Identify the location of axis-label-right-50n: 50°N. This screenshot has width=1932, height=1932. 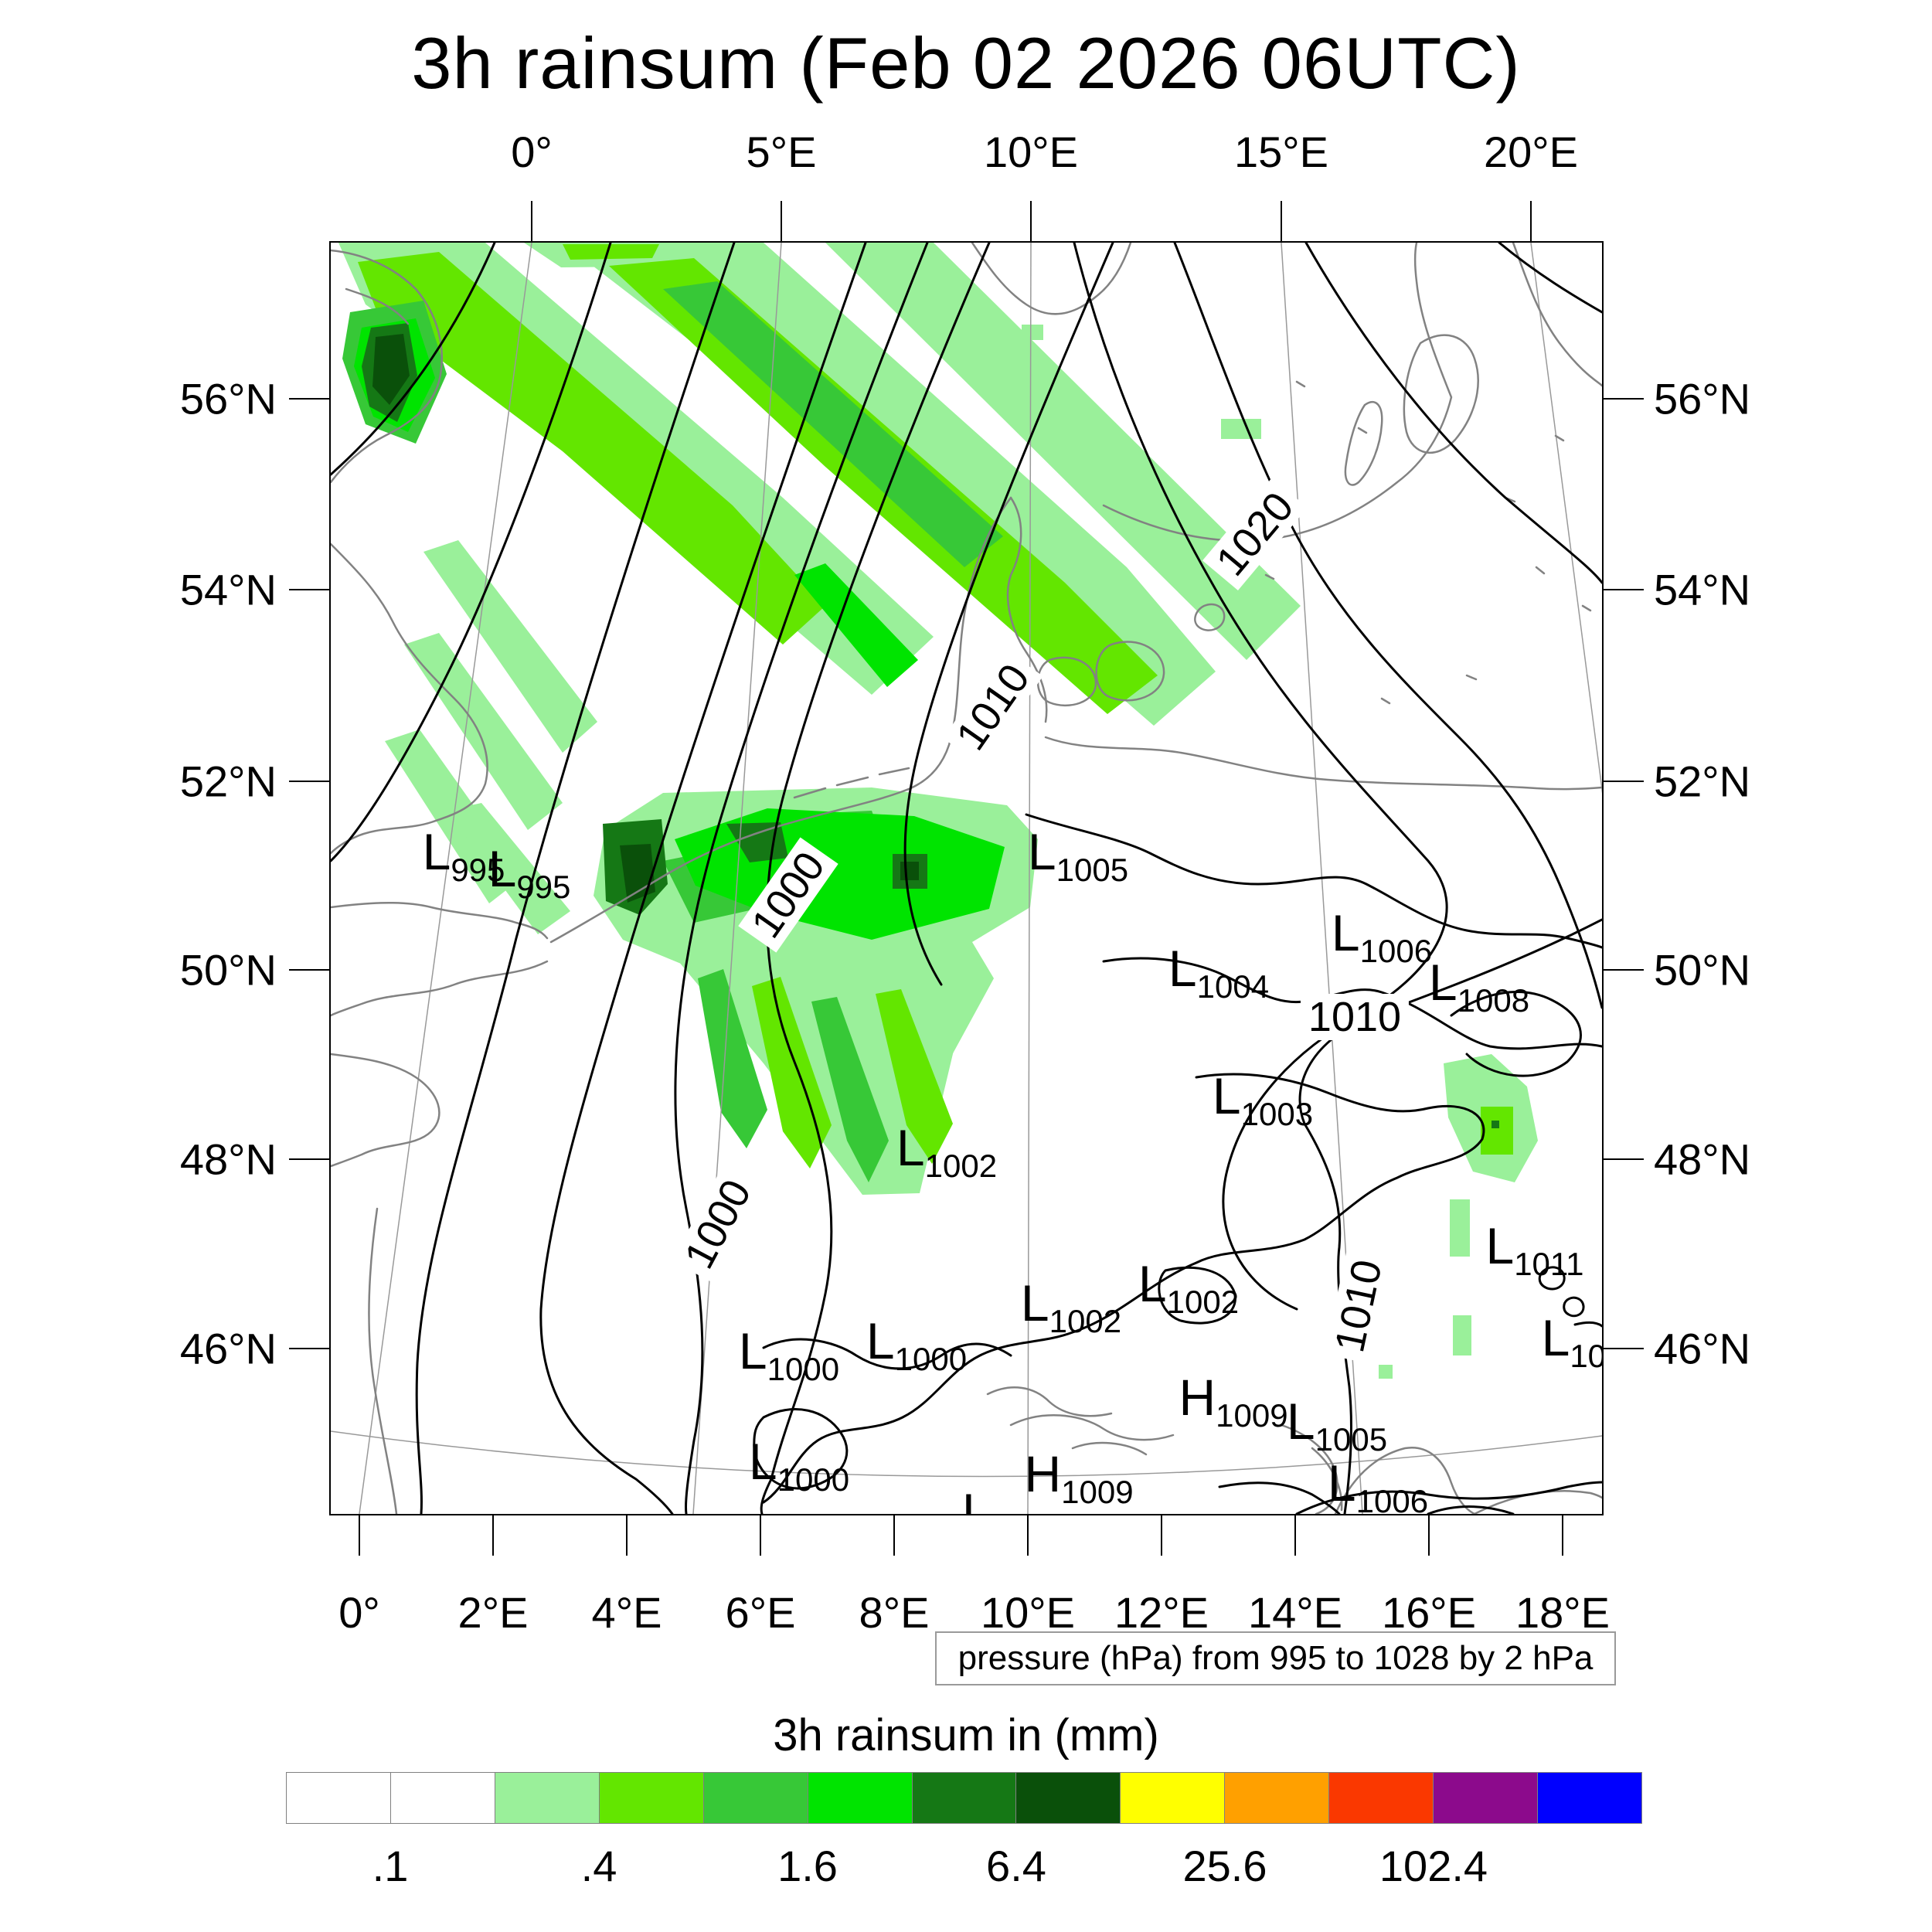
(1702, 970).